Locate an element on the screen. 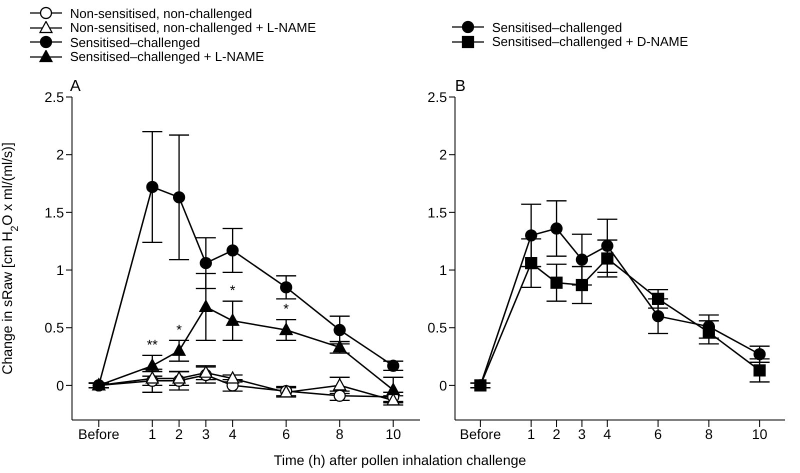 This screenshot has width=800, height=473. legend-label: Non-sensitised, non-challenged + L-NAME is located at coordinates (193, 28).